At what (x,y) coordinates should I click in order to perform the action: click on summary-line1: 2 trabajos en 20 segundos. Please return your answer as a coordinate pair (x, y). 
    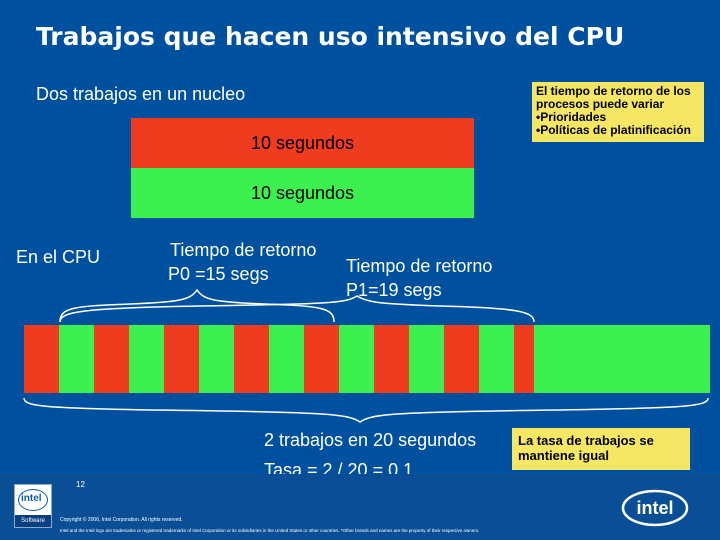
    Looking at the image, I should click on (370, 440).